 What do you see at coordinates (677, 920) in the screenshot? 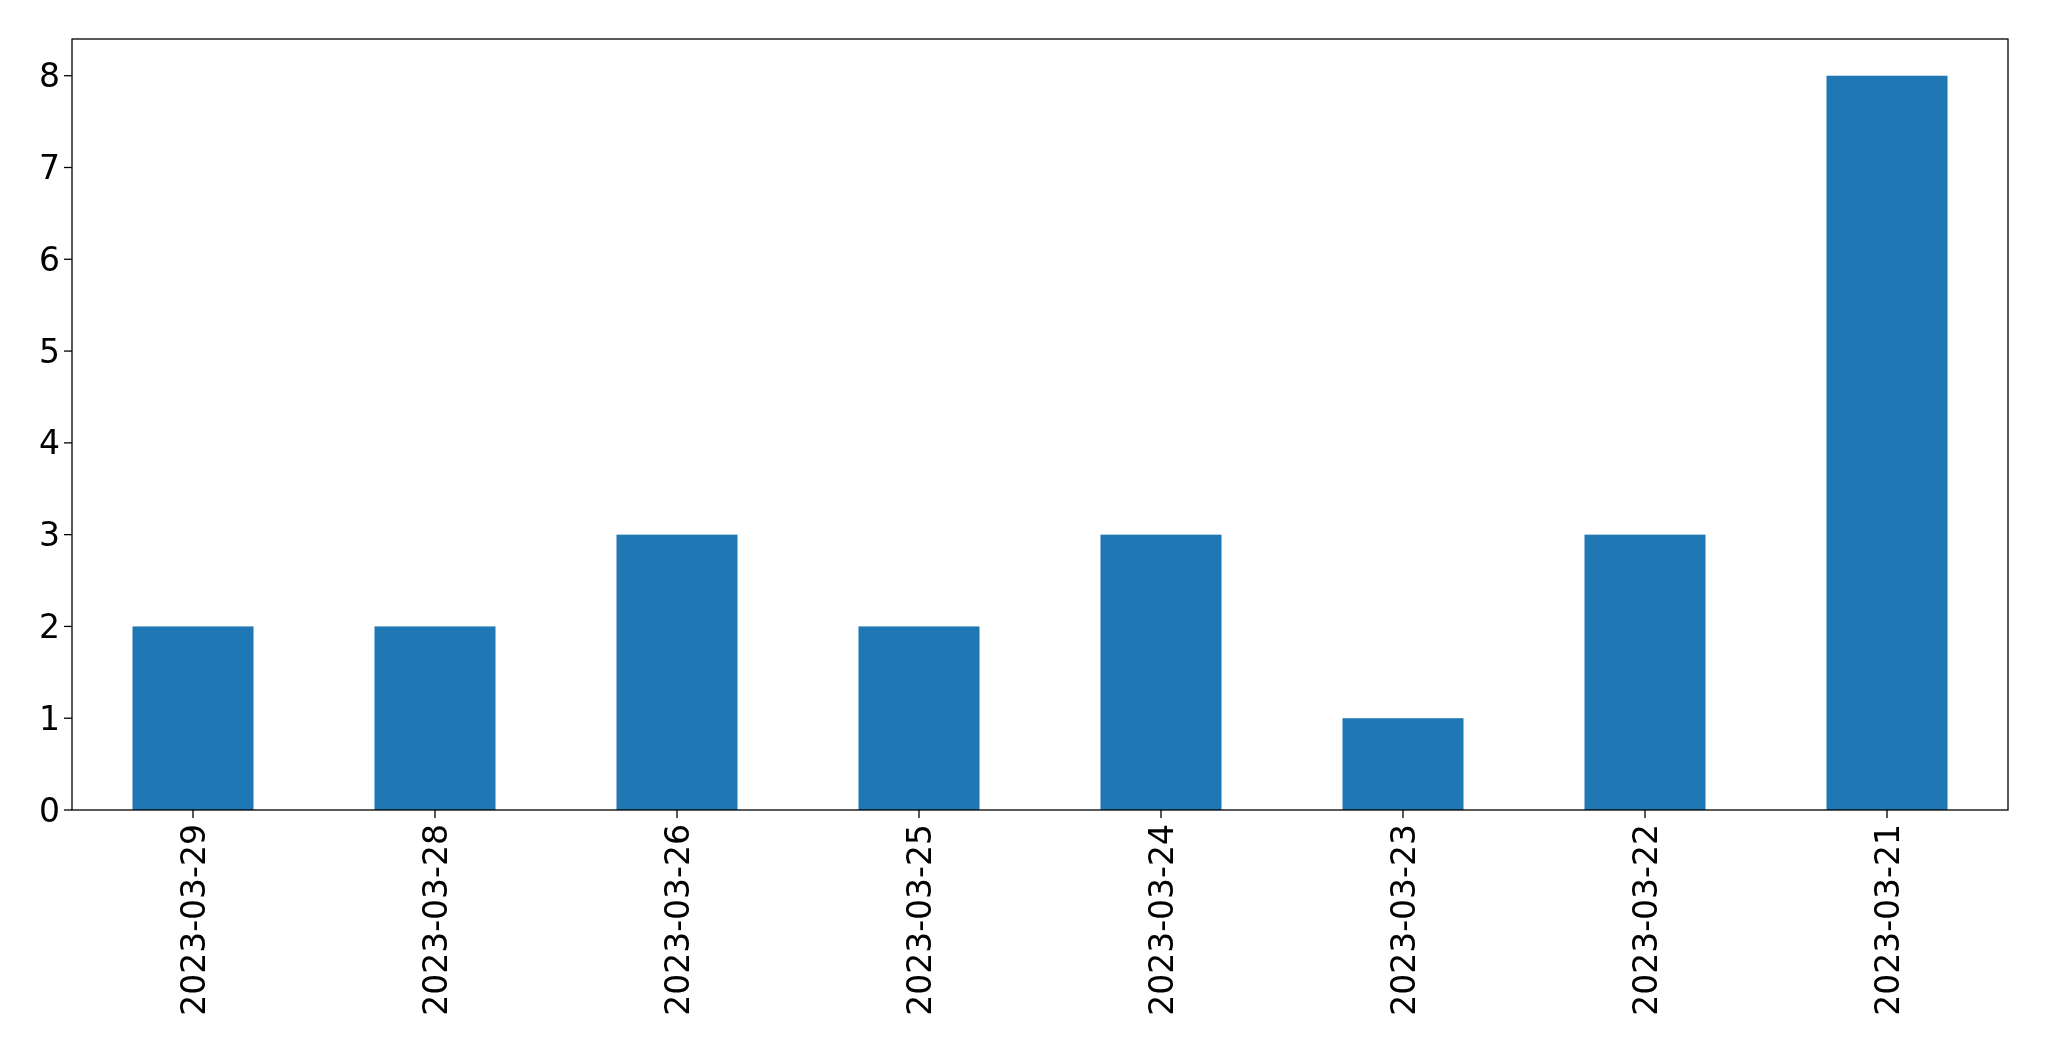
I see `x-tick-label: 2023-03-26` at bounding box center [677, 920].